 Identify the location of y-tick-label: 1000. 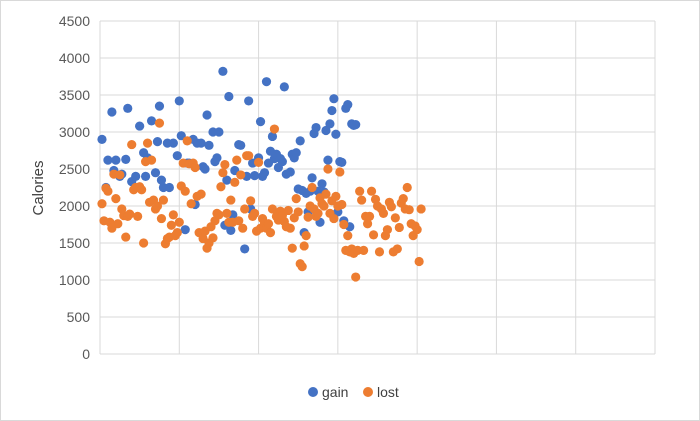
(74, 280).